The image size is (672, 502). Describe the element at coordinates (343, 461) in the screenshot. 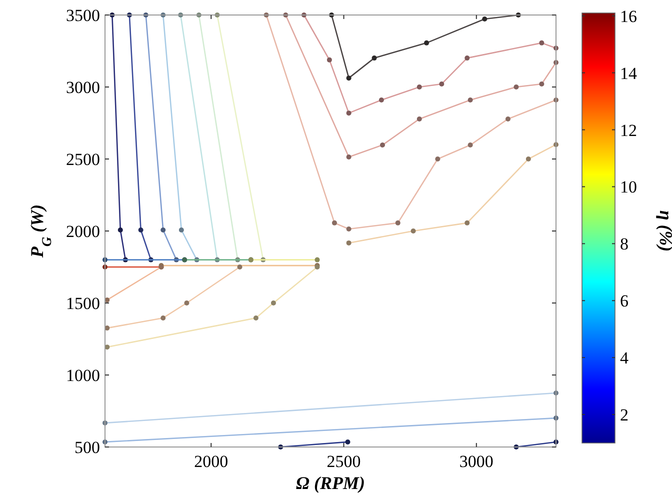

I see `x-tick-label: 2500` at that location.